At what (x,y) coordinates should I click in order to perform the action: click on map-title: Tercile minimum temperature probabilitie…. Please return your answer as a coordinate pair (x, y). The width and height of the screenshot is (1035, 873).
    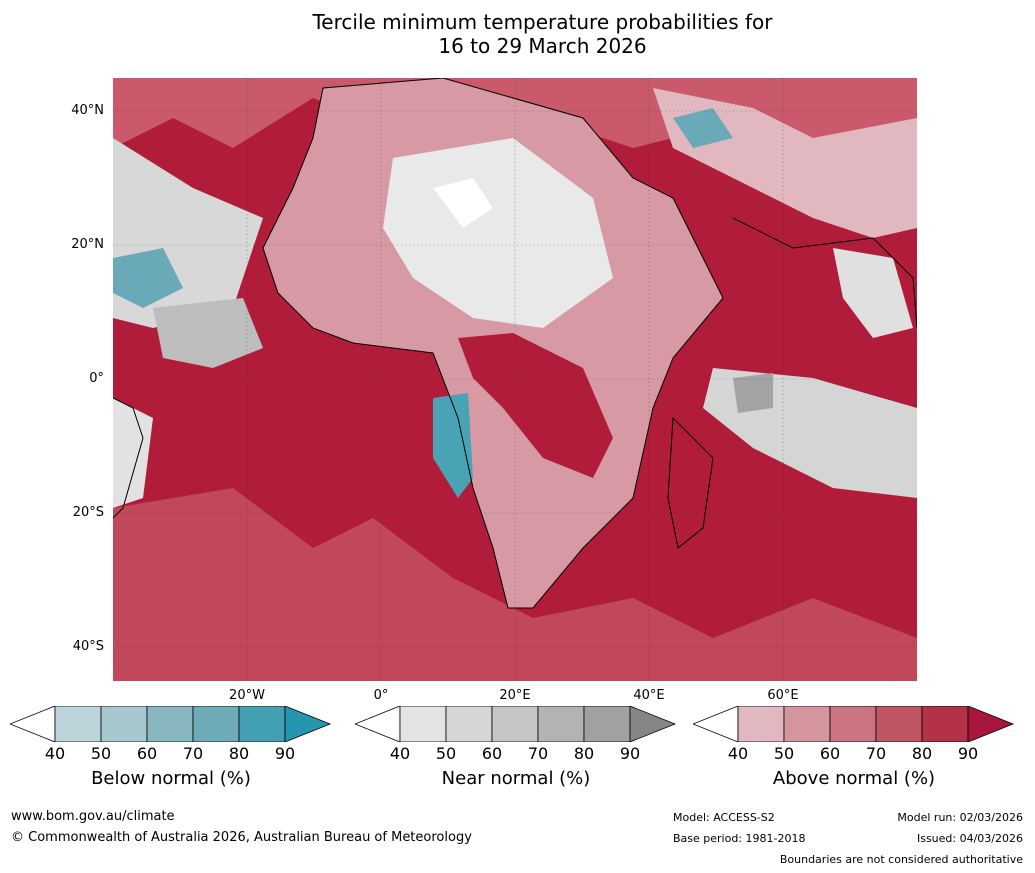
    Looking at the image, I should click on (517, 34).